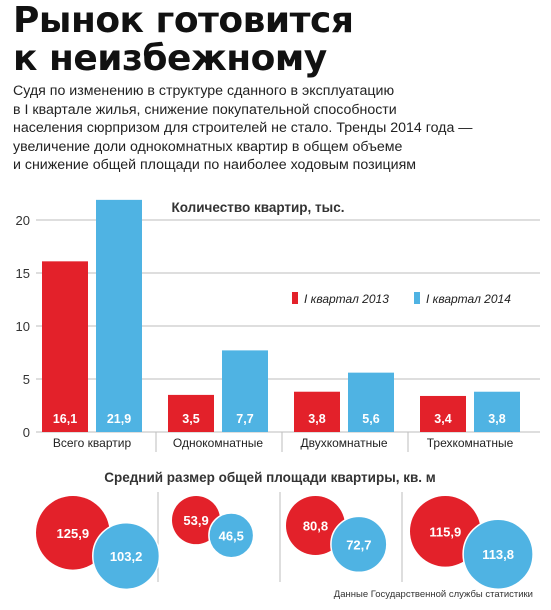 The width and height of the screenshot is (551, 610). What do you see at coordinates (26, 432) in the screenshot?
I see `y-tick-label: 0` at bounding box center [26, 432].